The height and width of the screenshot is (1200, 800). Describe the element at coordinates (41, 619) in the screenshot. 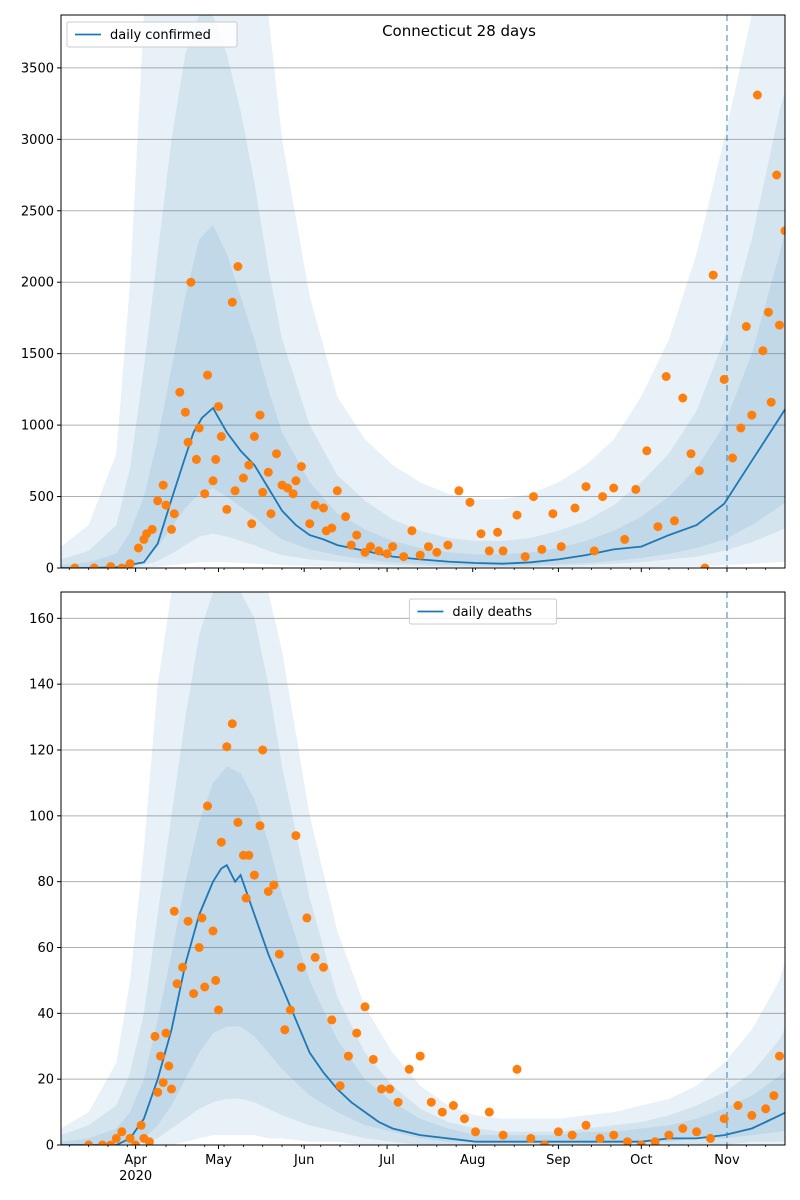

I see `y-tick-label: 160` at that location.